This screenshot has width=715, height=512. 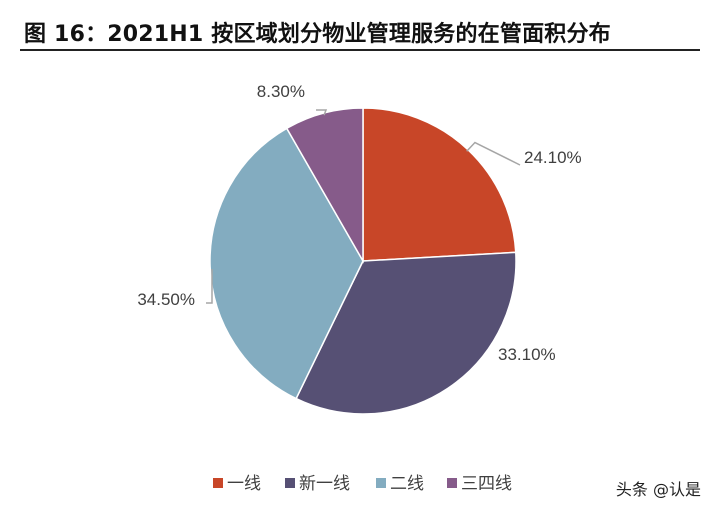 I want to click on legend-label-1: 一线, so click(x=244, y=484).